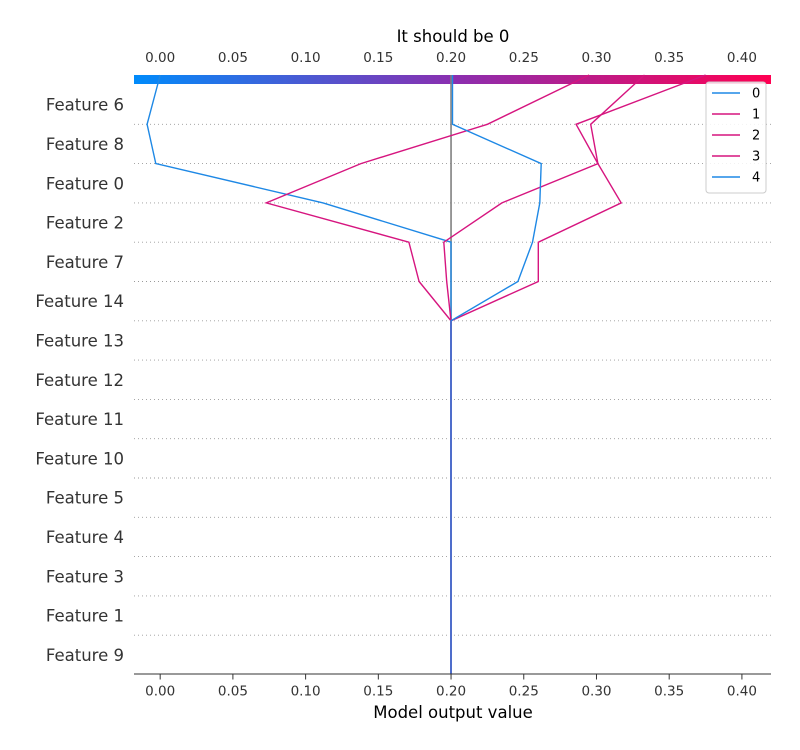 The width and height of the screenshot is (800, 750). What do you see at coordinates (233, 692) in the screenshot?
I see `bottom-tick-label: 0.05` at bounding box center [233, 692].